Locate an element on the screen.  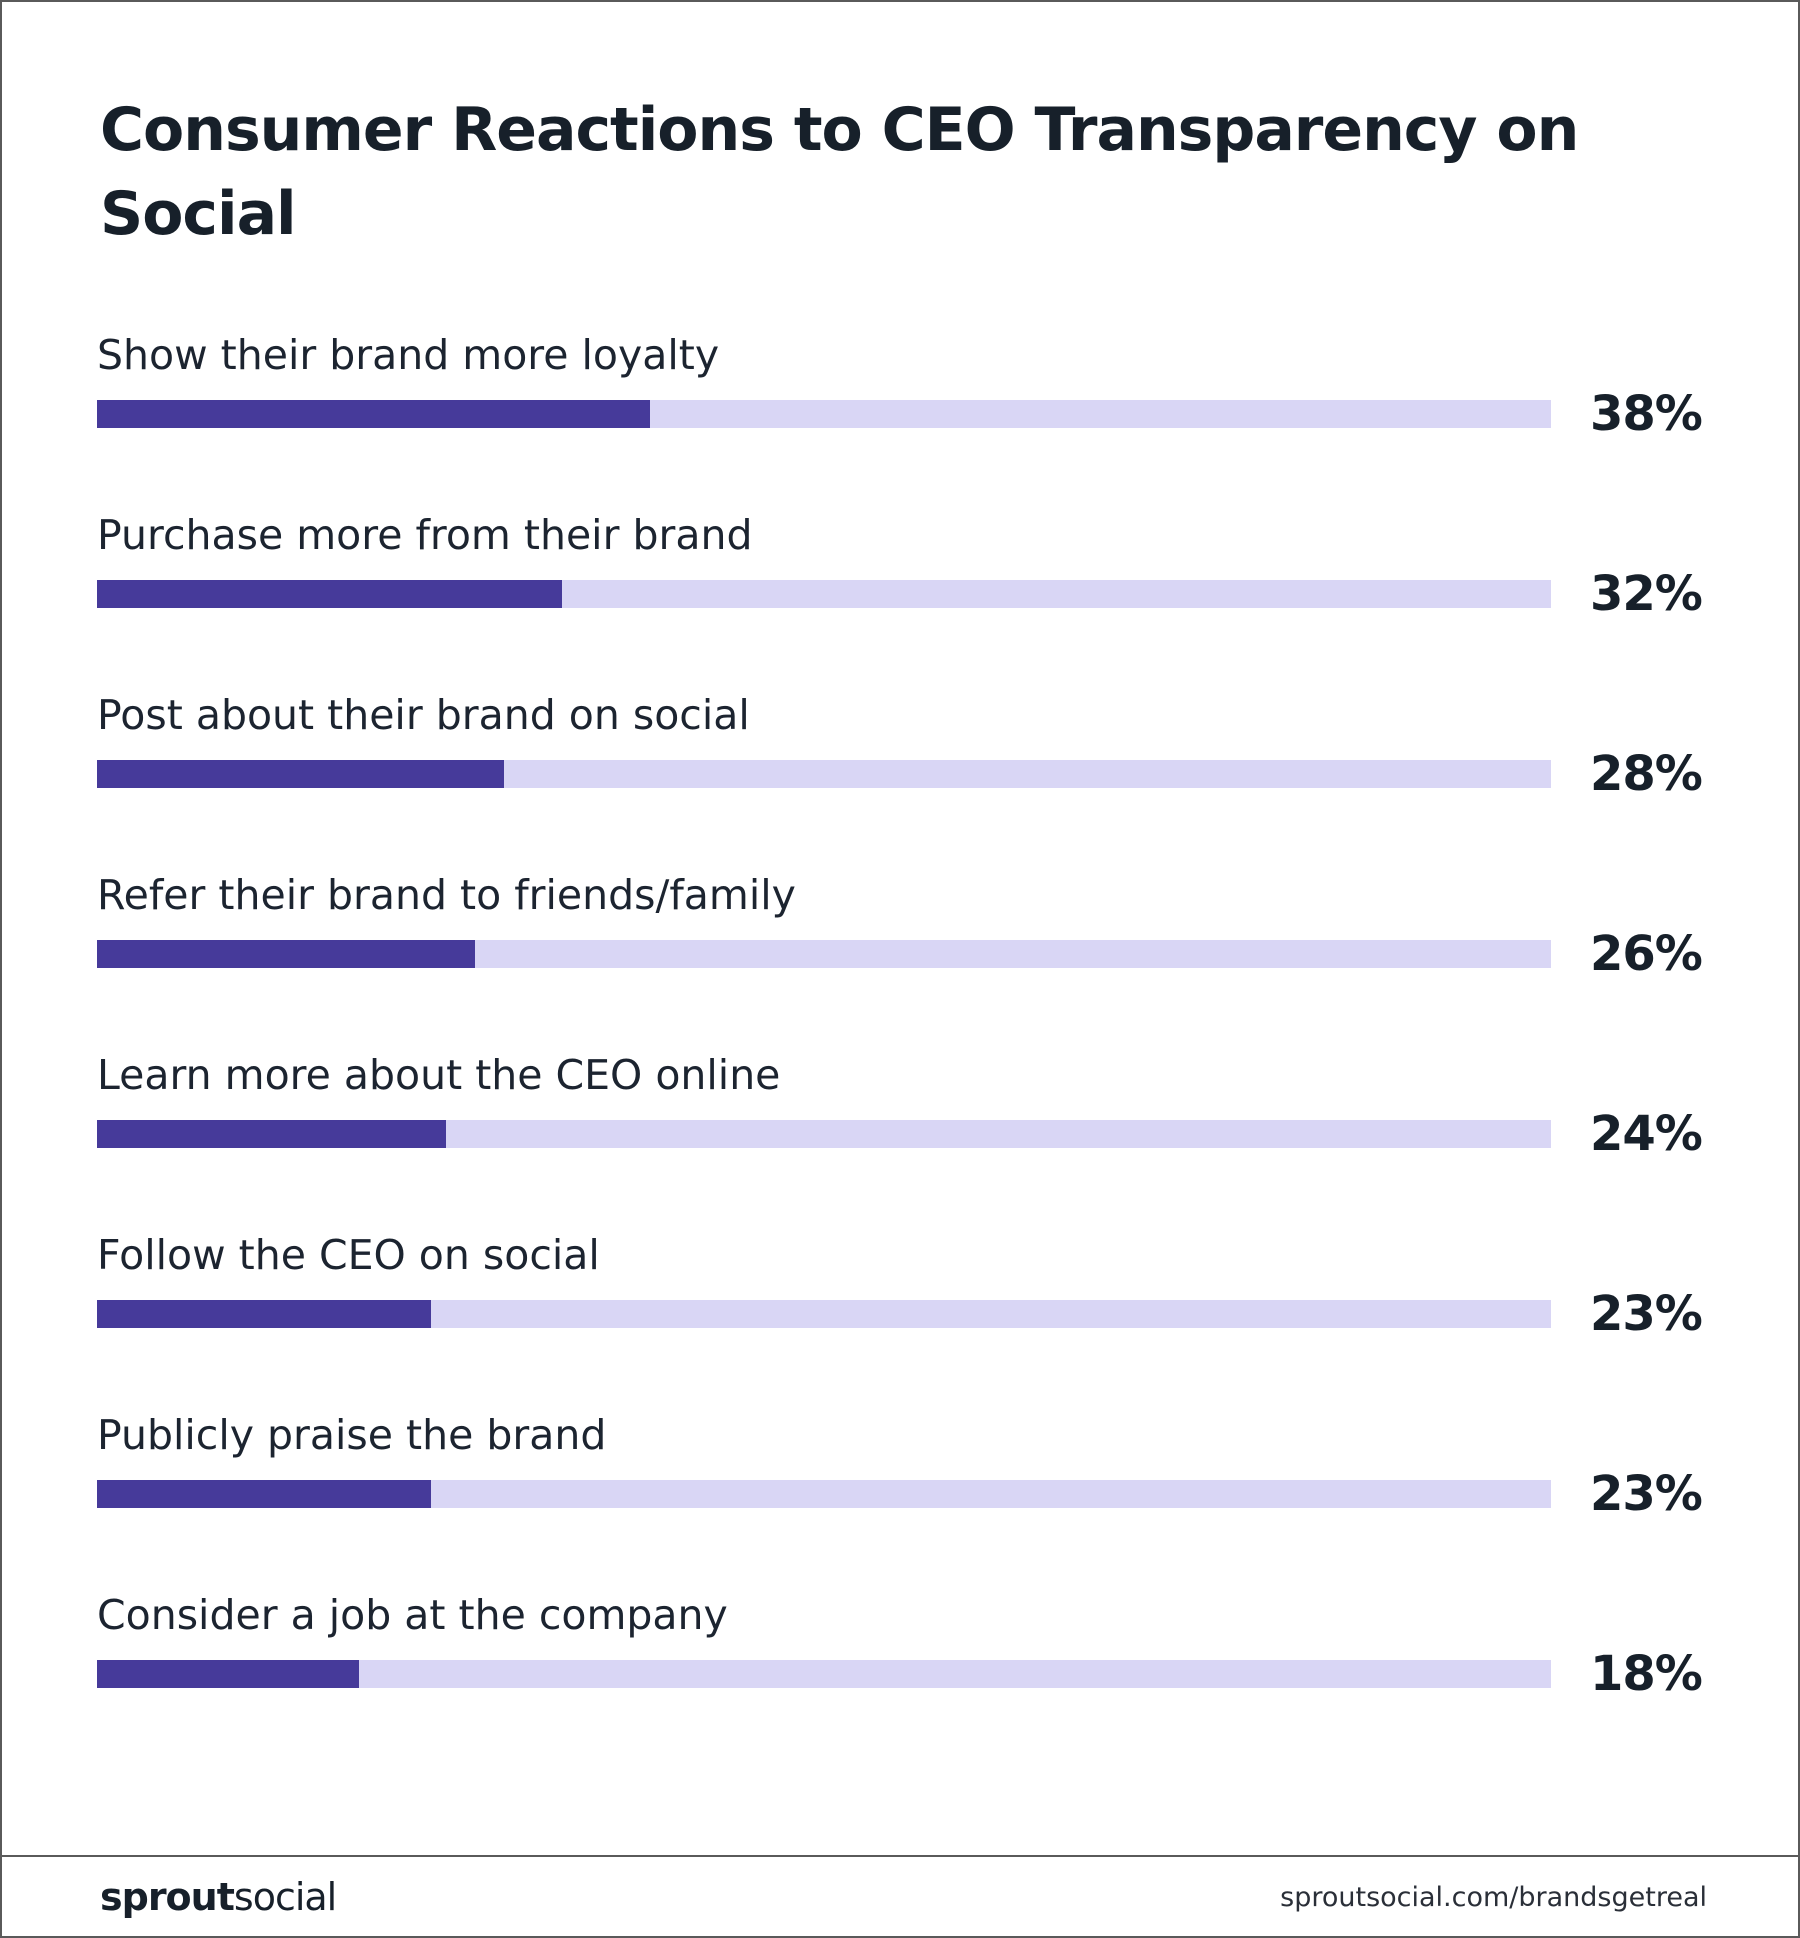
category-label: Show their brand more loyalty is located at coordinates (408, 355).